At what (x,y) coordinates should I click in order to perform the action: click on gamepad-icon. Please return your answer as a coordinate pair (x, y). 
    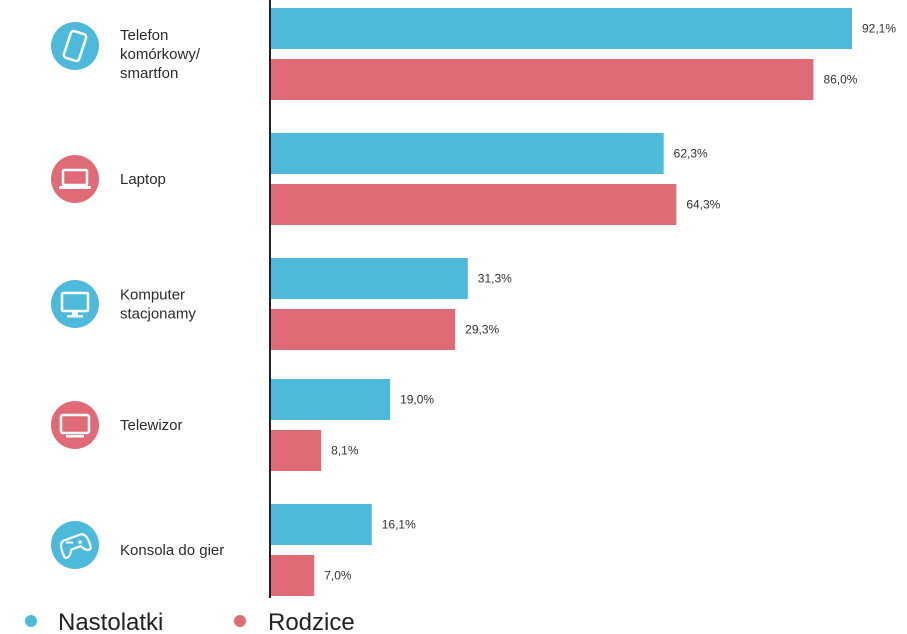
    Looking at the image, I should click on (75, 545).